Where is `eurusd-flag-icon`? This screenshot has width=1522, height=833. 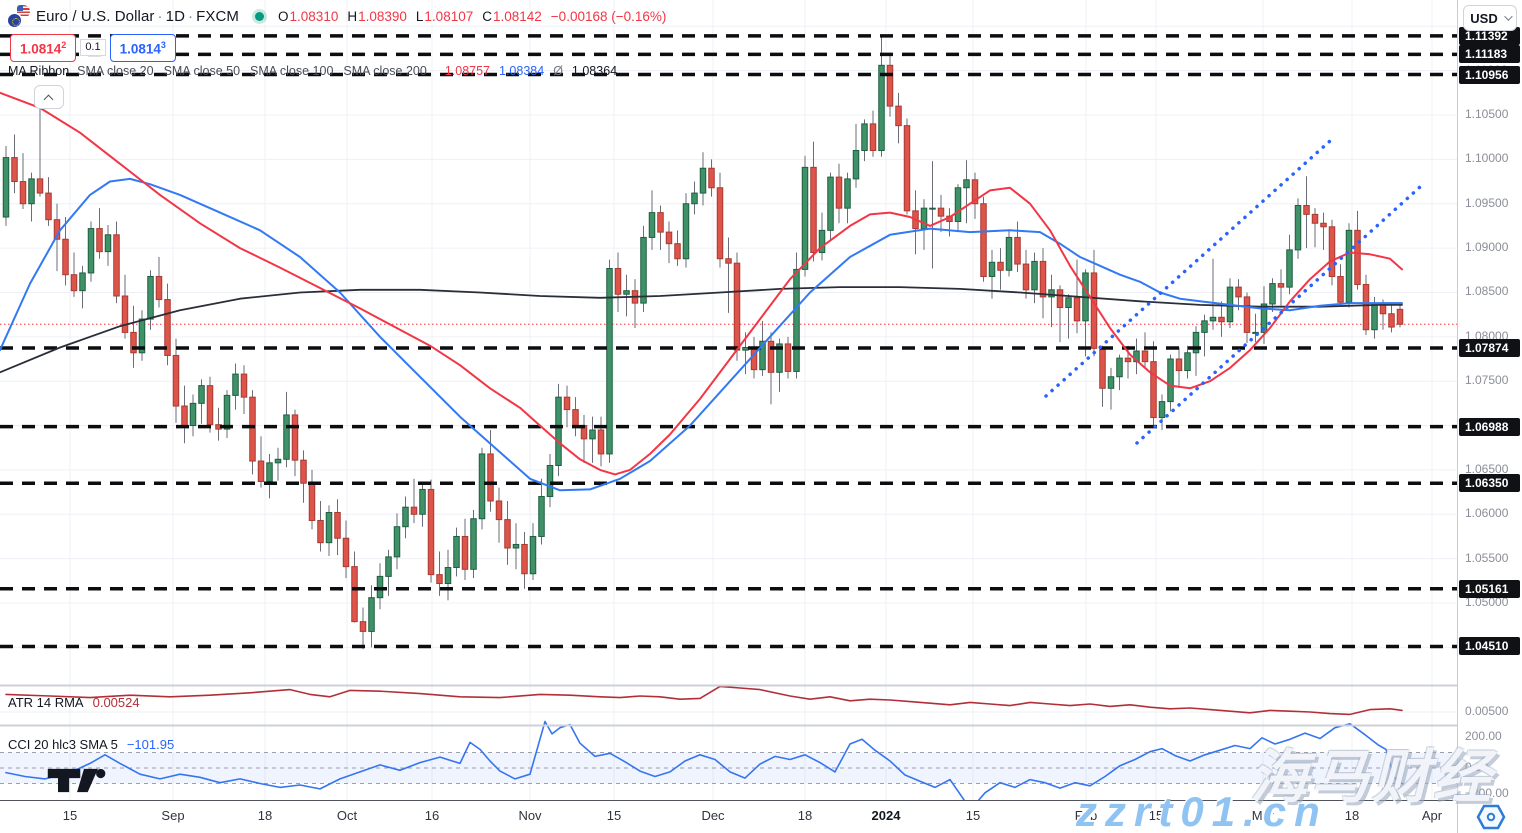
eurusd-flag-icon is located at coordinates (19, 16).